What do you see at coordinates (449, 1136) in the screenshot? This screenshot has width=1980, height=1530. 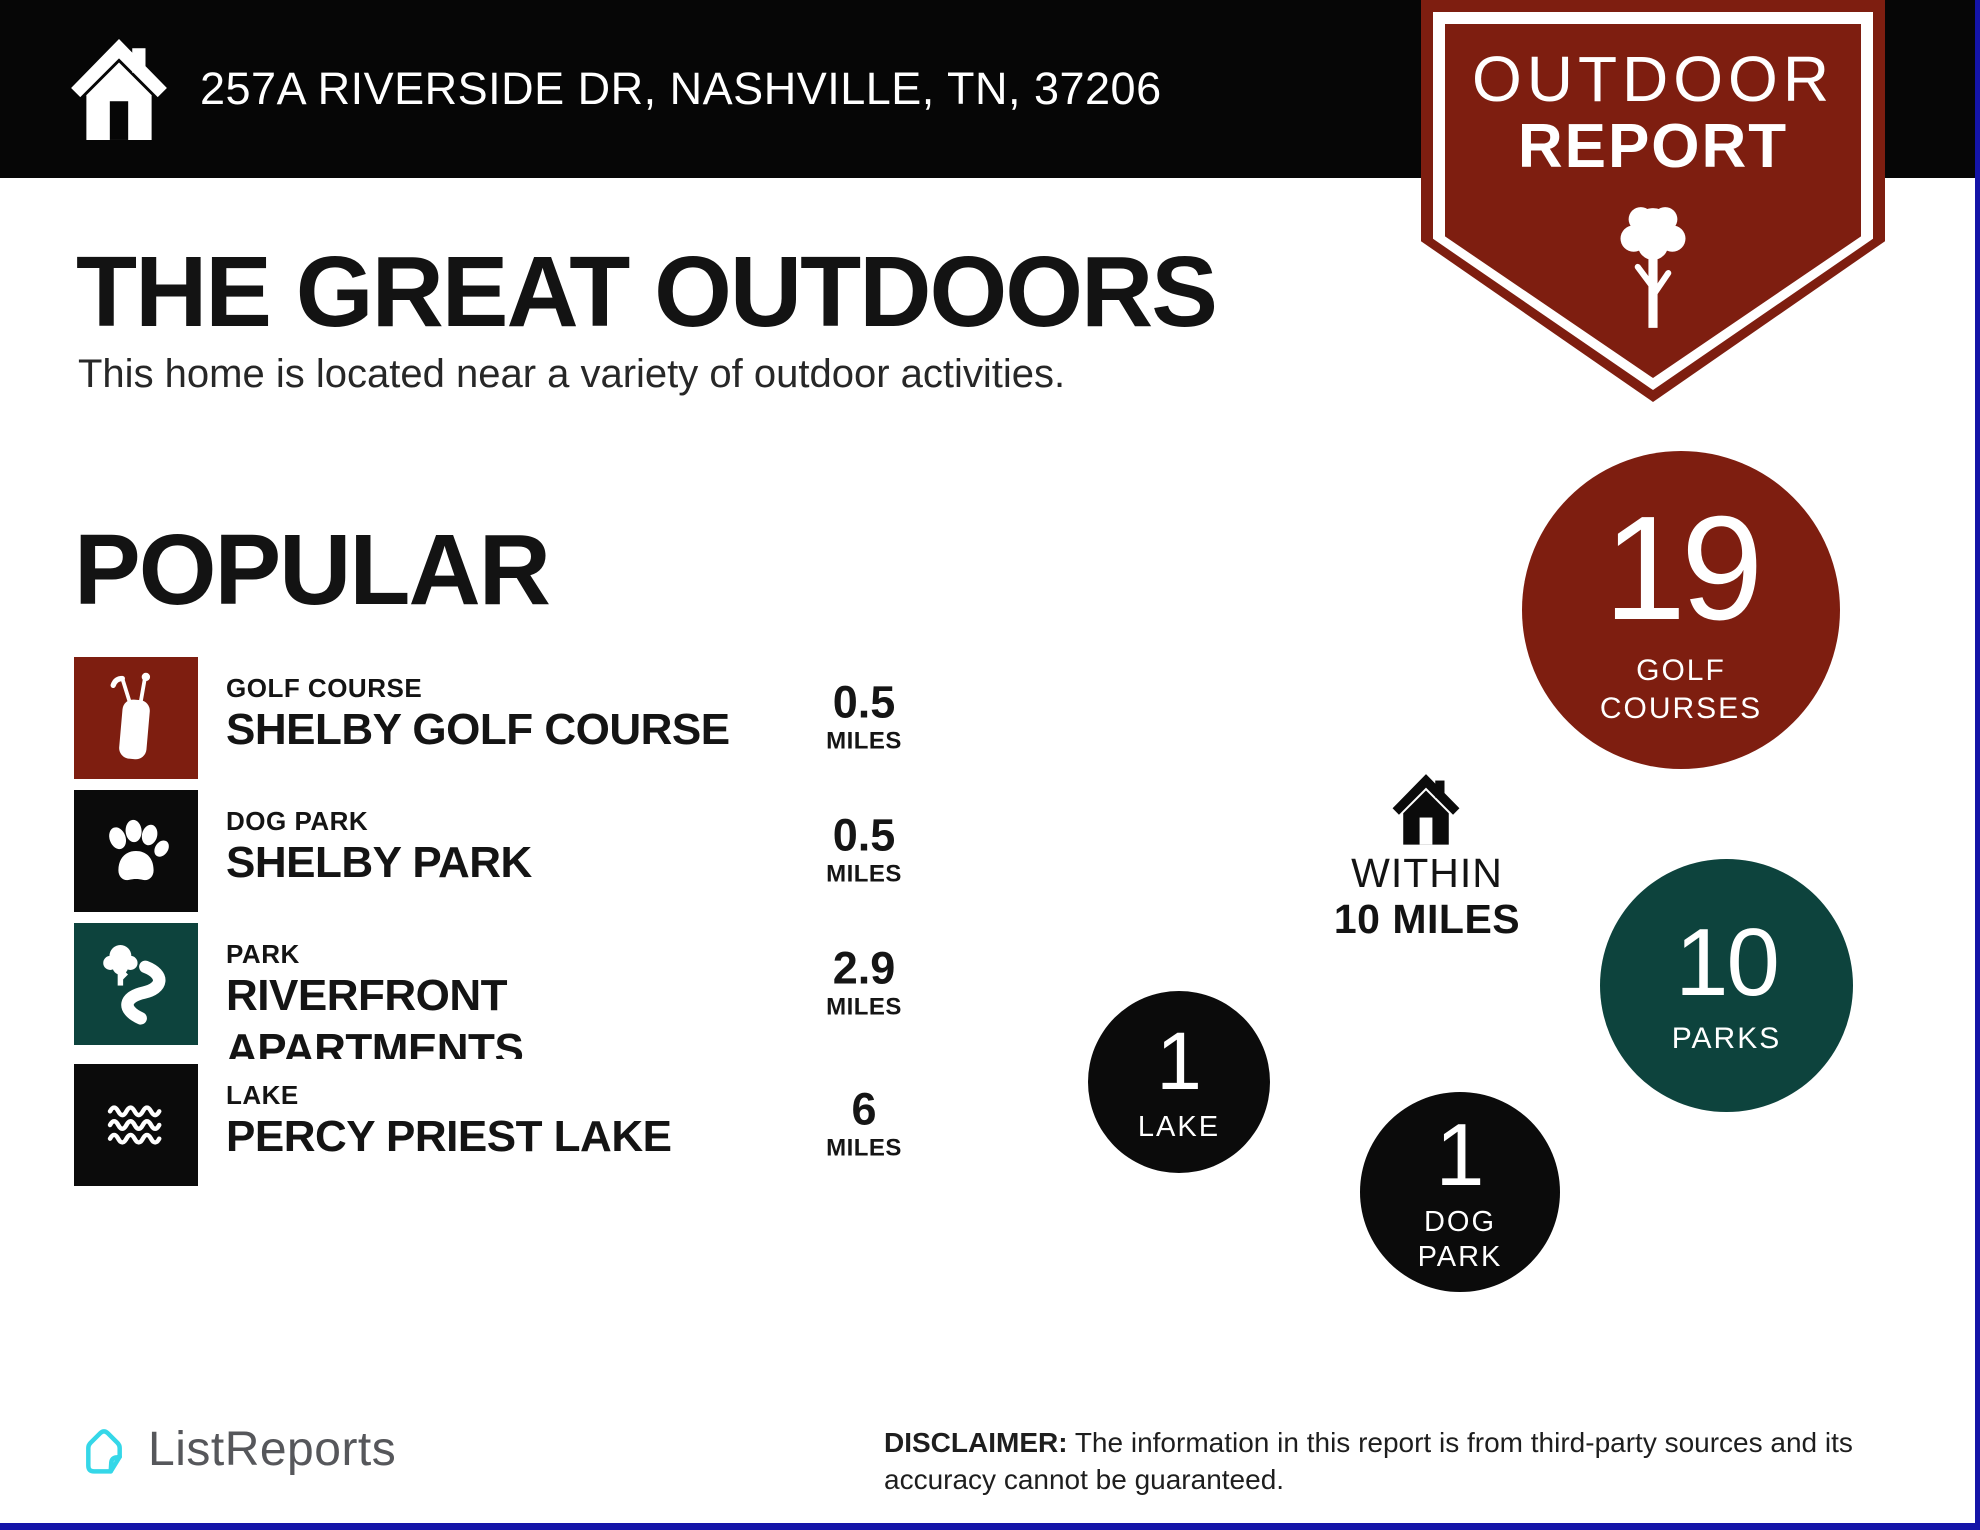 I see `item-name: PERCY PRIEST LAKE` at bounding box center [449, 1136].